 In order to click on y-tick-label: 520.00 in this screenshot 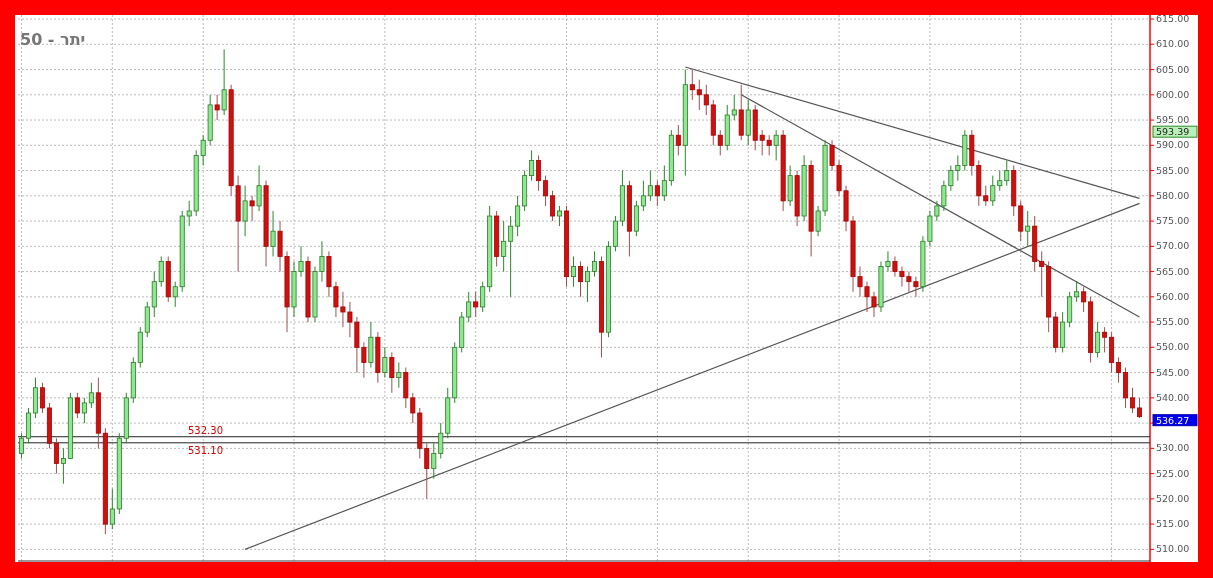, I will do `click(1173, 498)`.